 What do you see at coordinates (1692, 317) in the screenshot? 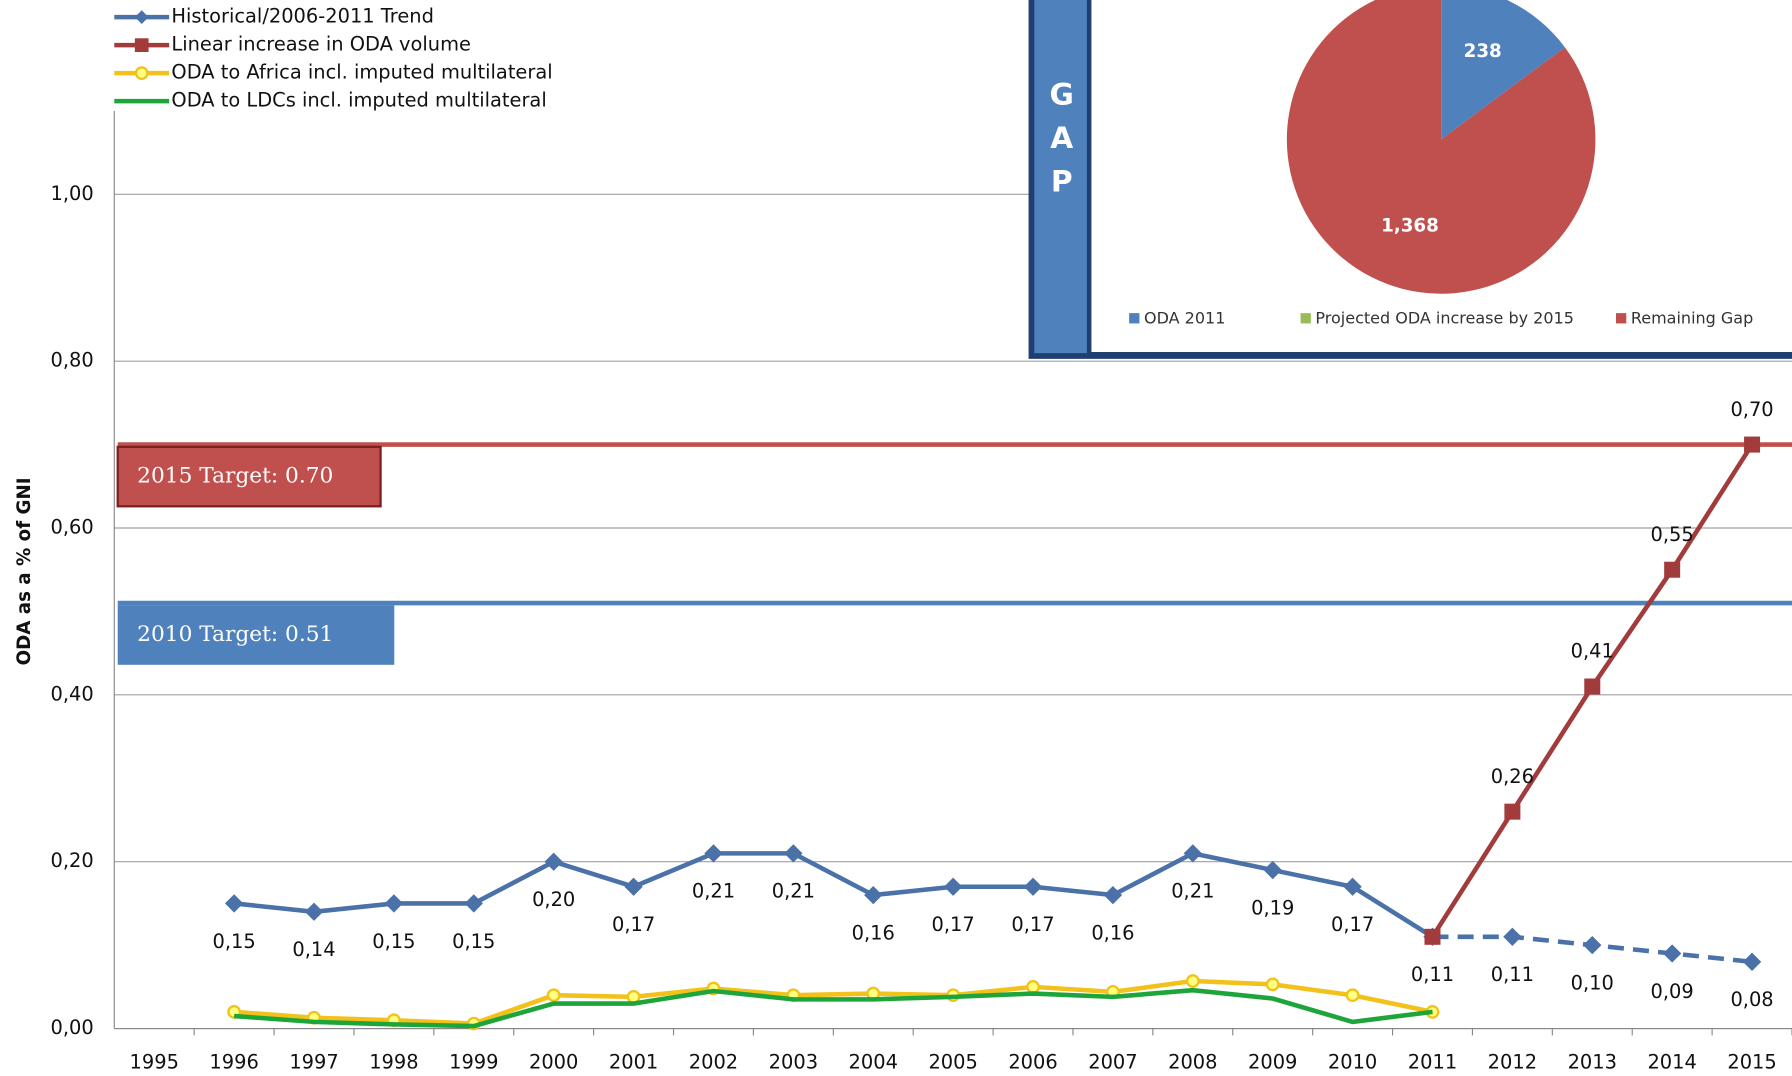
I see `legend-label: Remaining Gap` at bounding box center [1692, 317].